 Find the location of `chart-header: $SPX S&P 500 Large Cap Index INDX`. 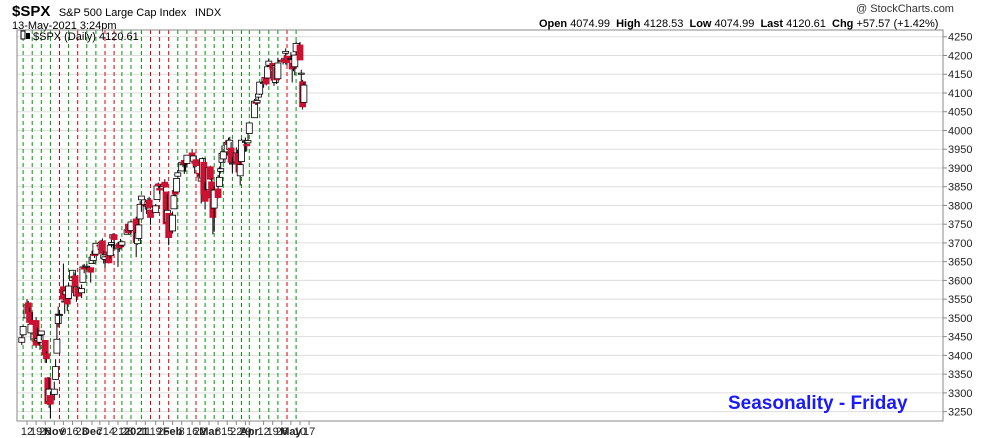

chart-header: $SPX S&P 500 Large Cap Index INDX is located at coordinates (116, 12).